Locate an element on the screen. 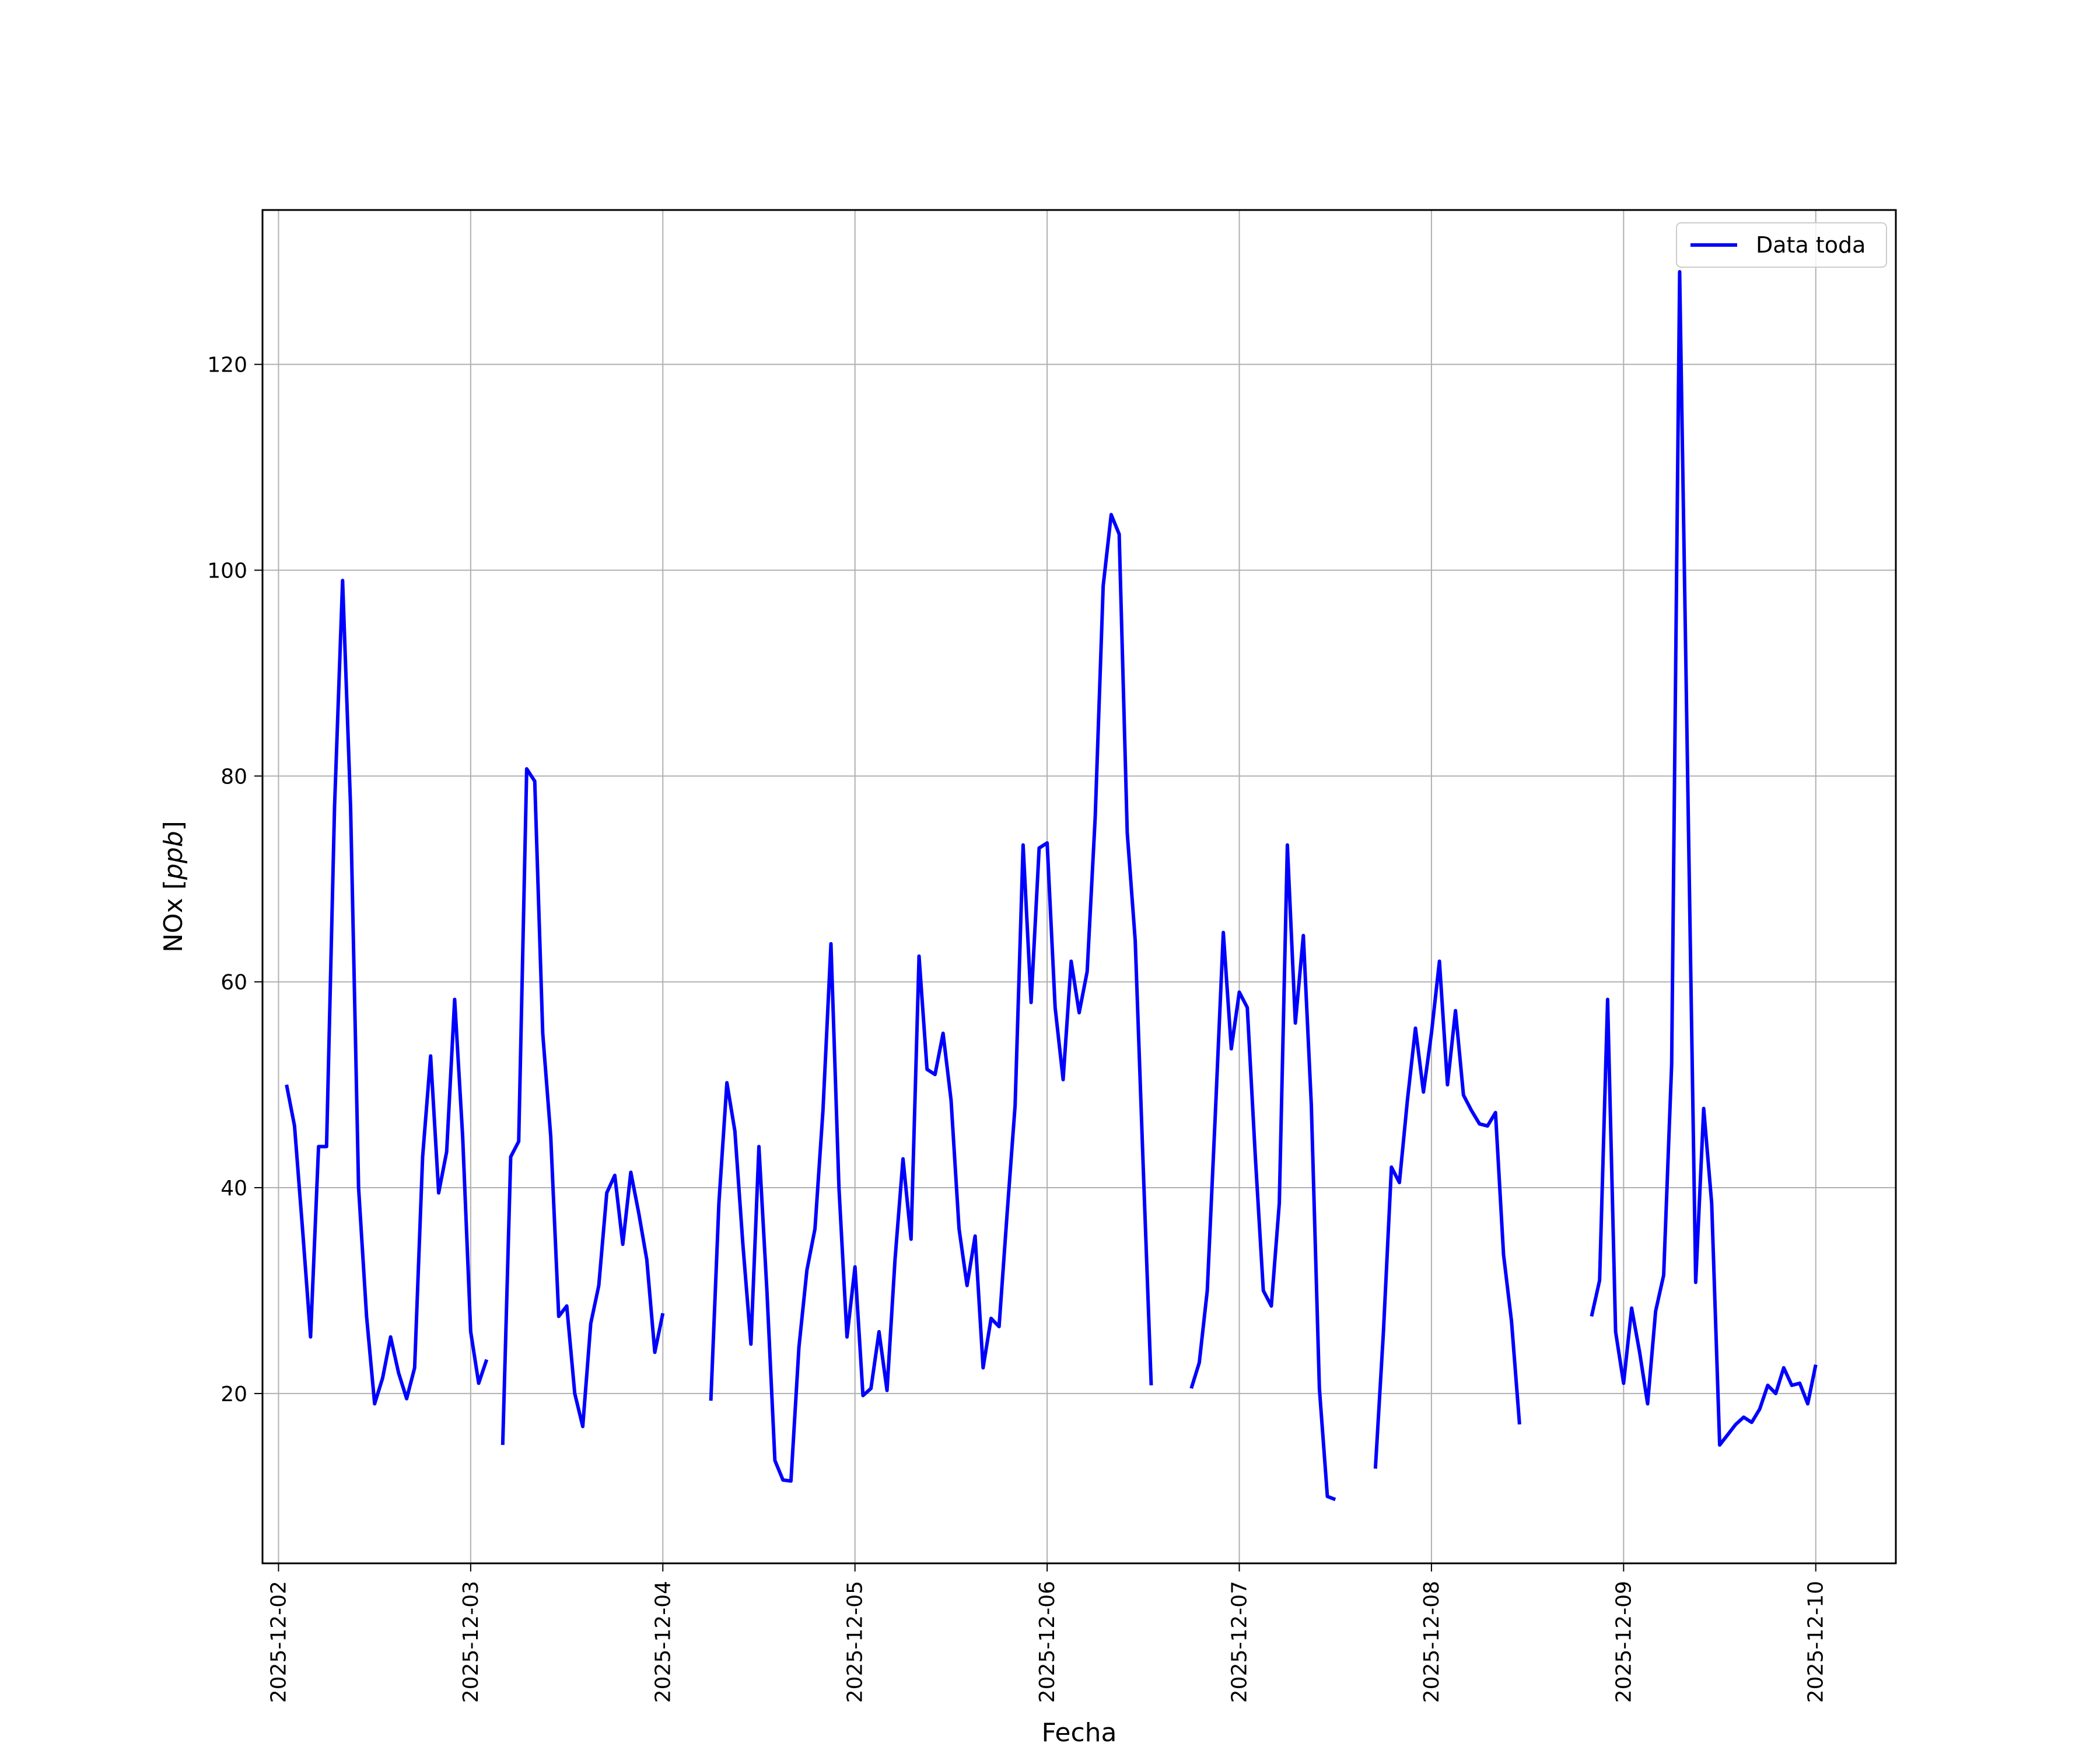  legend-box is located at coordinates (1781, 245).